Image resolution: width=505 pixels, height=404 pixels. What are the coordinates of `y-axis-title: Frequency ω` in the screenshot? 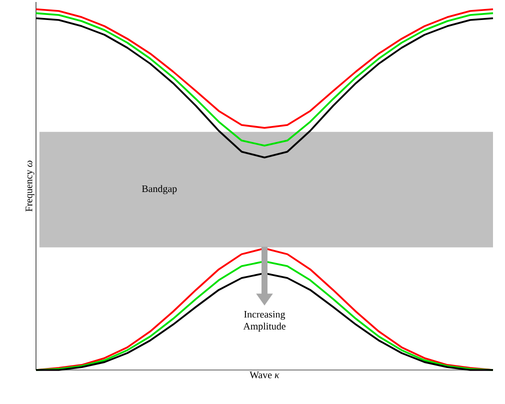 It's located at (30, 186).